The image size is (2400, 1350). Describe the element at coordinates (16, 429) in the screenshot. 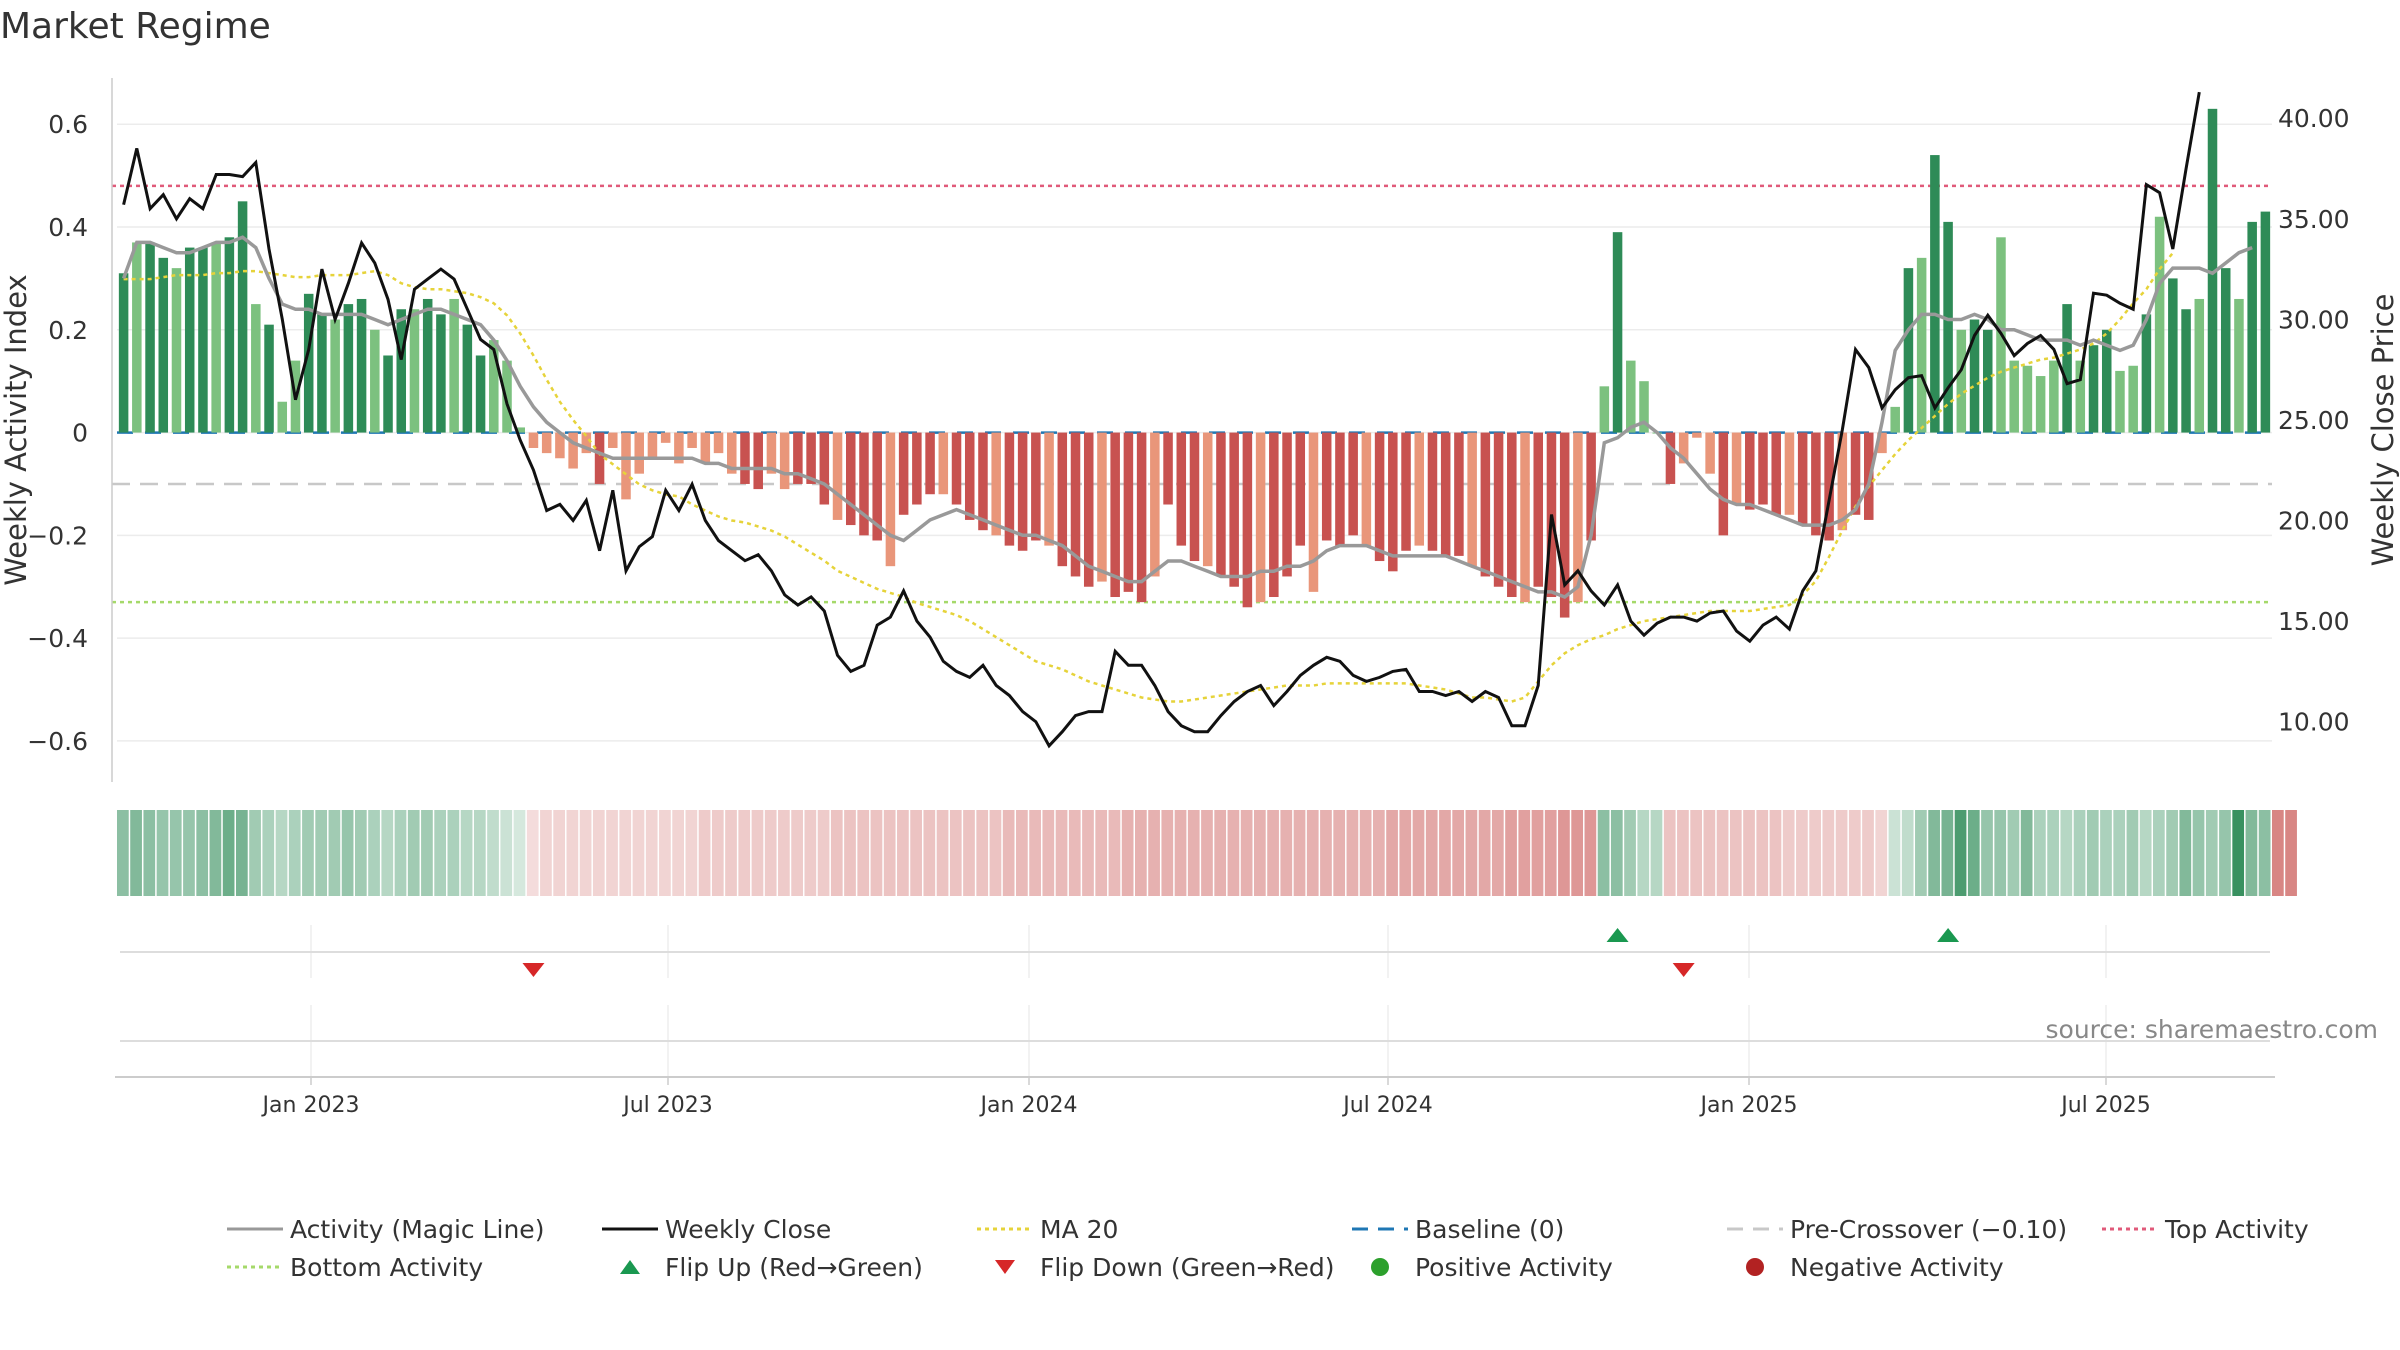

I see `y-left-axis-label: Weekly Activity Index` at that location.